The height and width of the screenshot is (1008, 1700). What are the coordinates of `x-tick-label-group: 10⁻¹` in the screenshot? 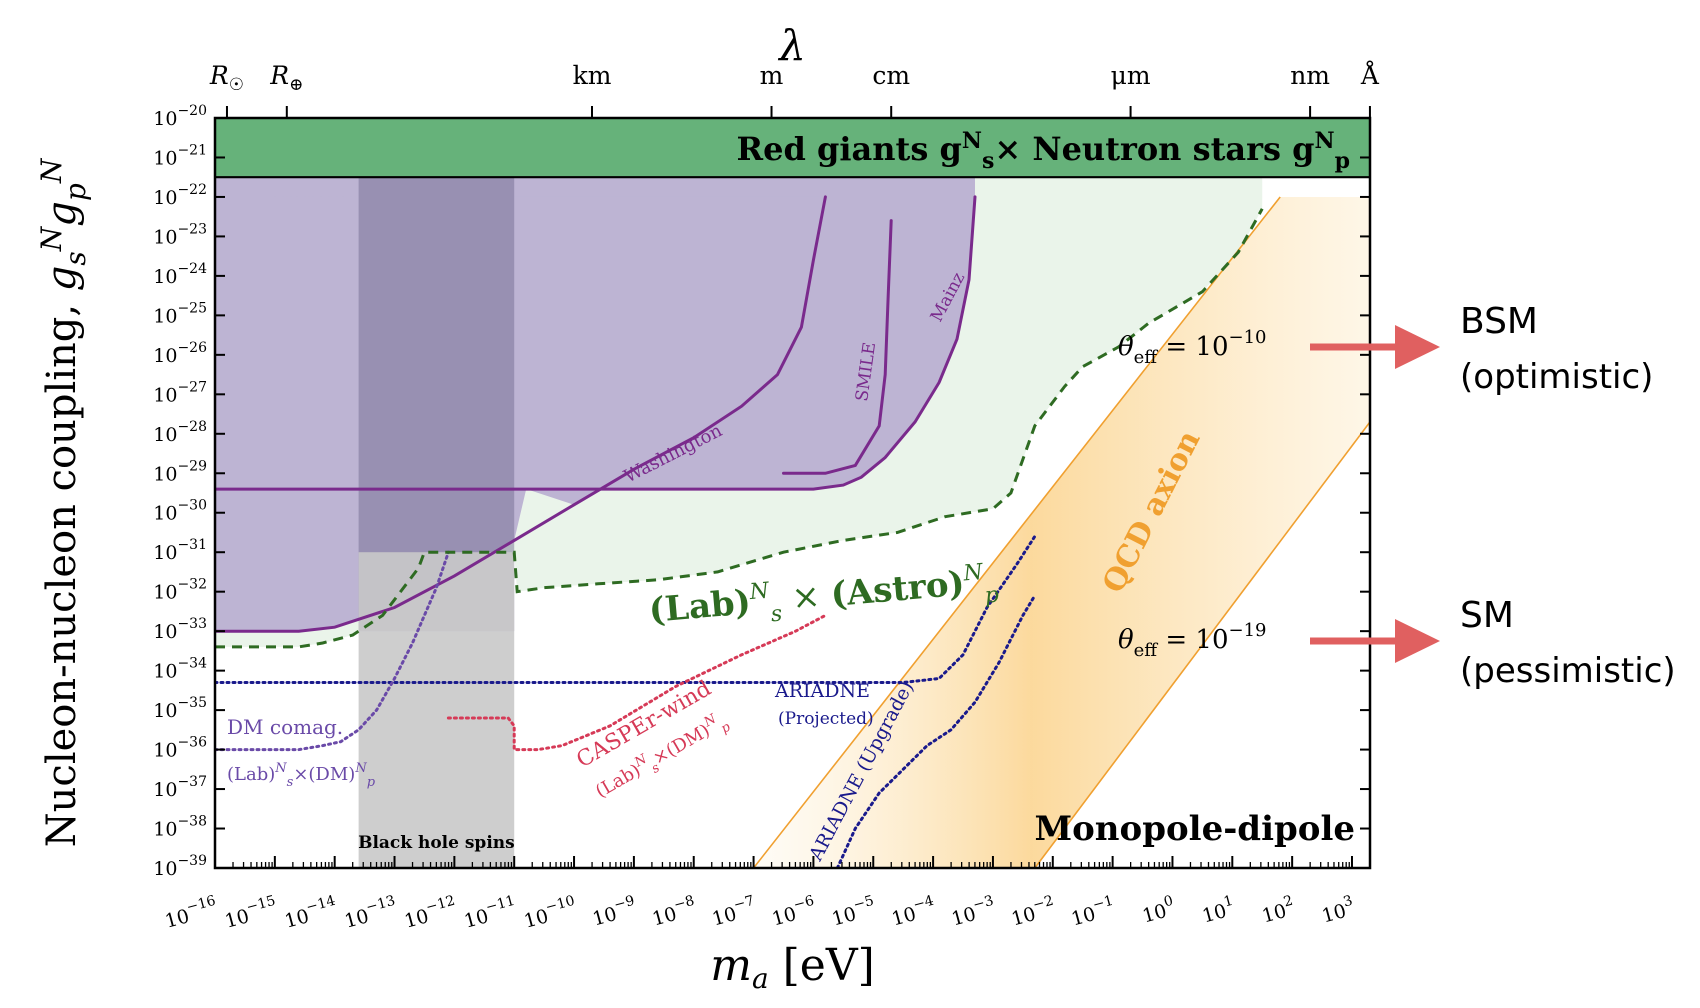 It's located at (1093, 912).